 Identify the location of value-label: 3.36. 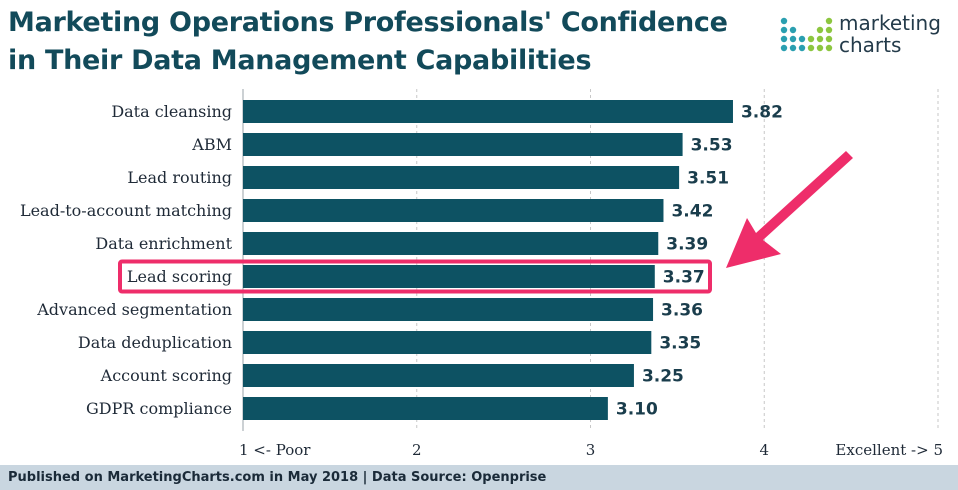
(682, 311).